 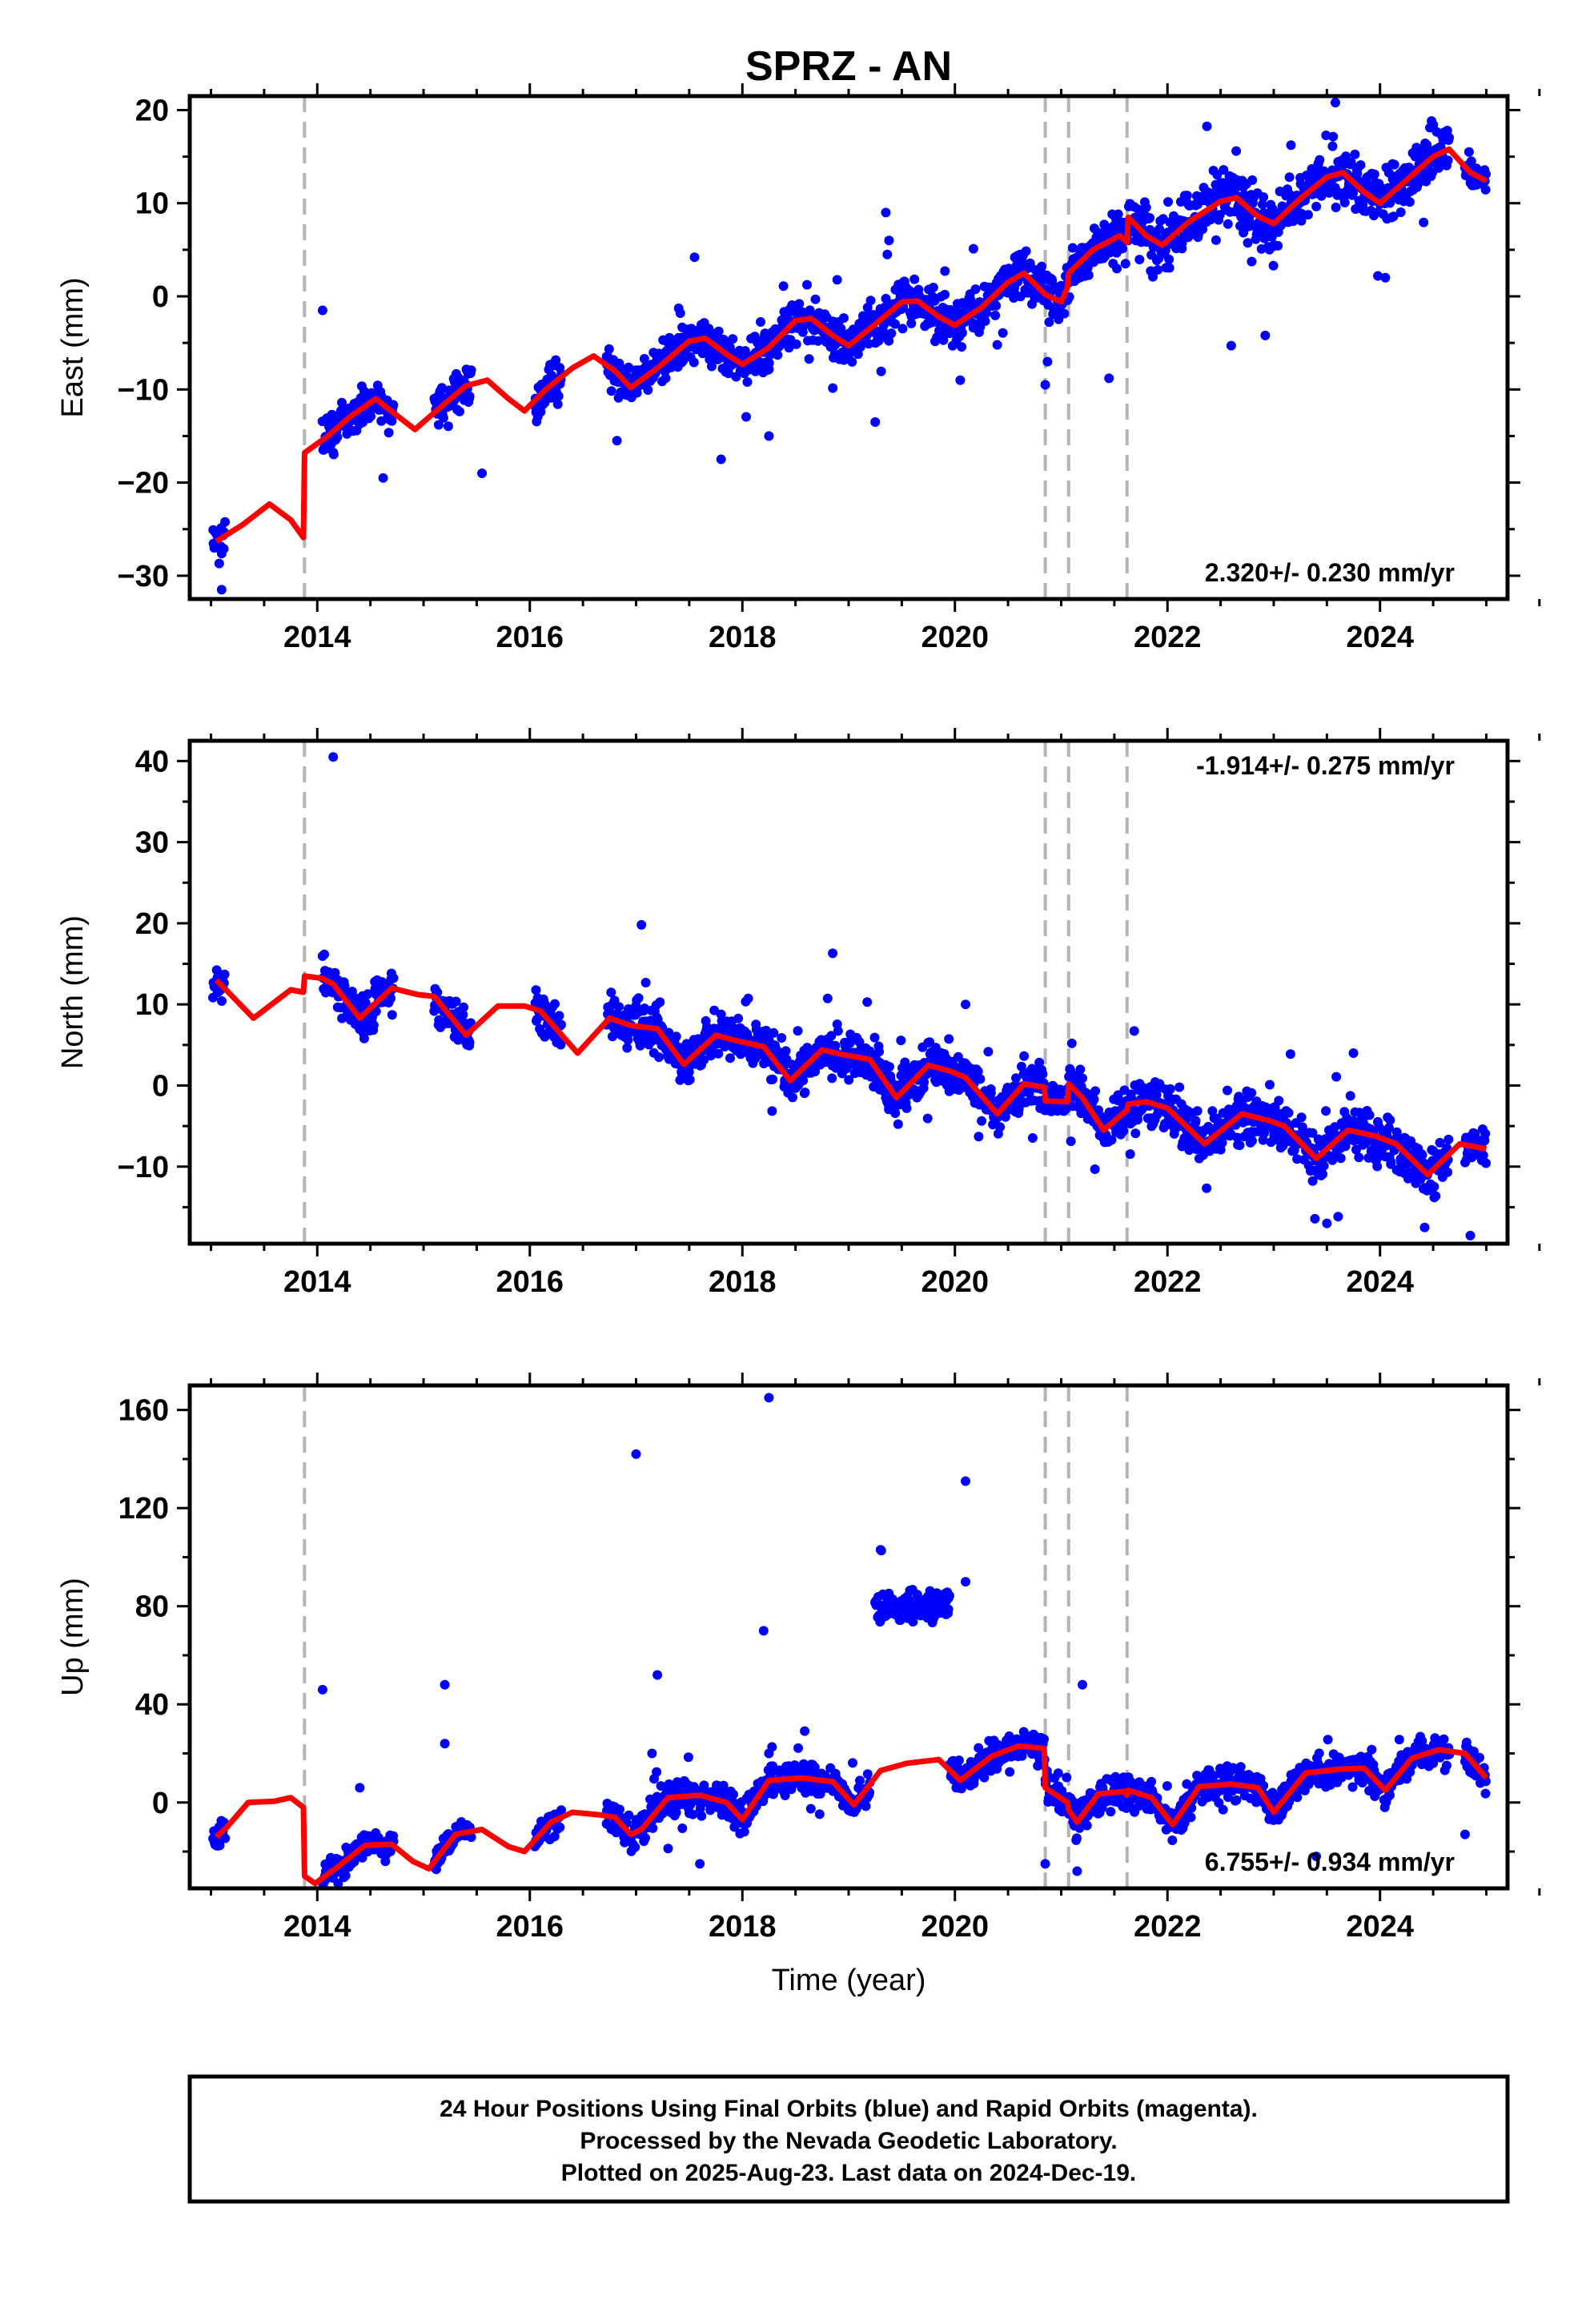 I want to click on model-curve, so click(x=851, y=1075).